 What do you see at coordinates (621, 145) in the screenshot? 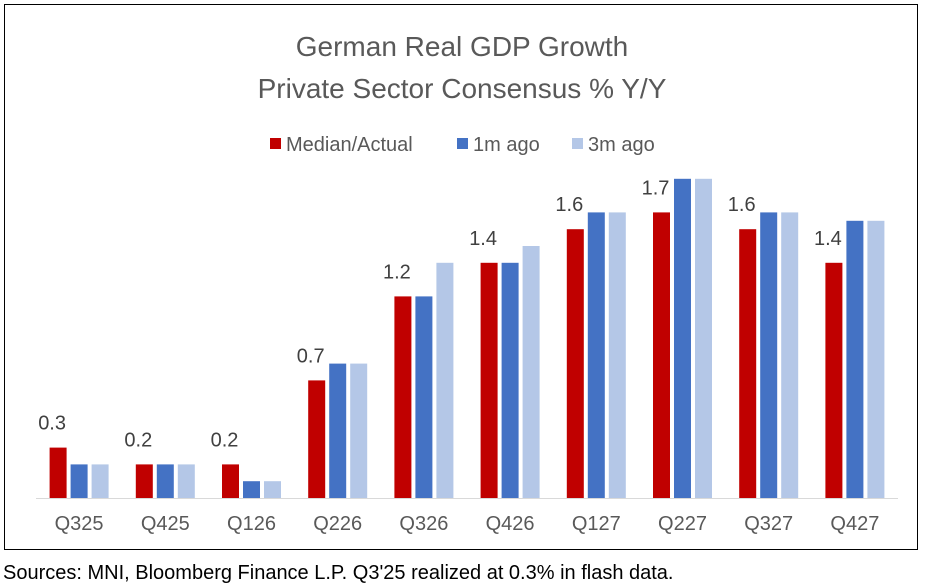
I see `legend-label-3: 3m ago` at bounding box center [621, 145].